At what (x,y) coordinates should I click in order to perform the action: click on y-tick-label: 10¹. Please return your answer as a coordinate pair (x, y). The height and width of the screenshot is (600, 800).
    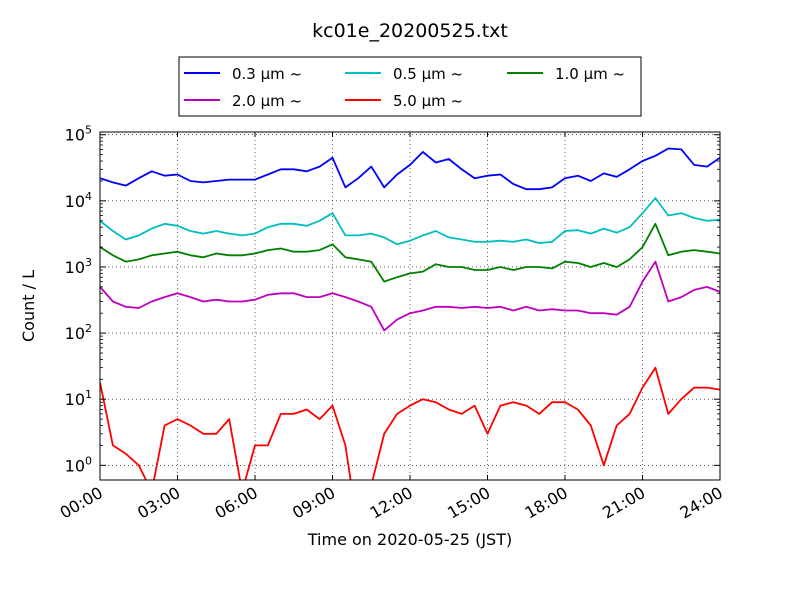
    Looking at the image, I should click on (78, 398).